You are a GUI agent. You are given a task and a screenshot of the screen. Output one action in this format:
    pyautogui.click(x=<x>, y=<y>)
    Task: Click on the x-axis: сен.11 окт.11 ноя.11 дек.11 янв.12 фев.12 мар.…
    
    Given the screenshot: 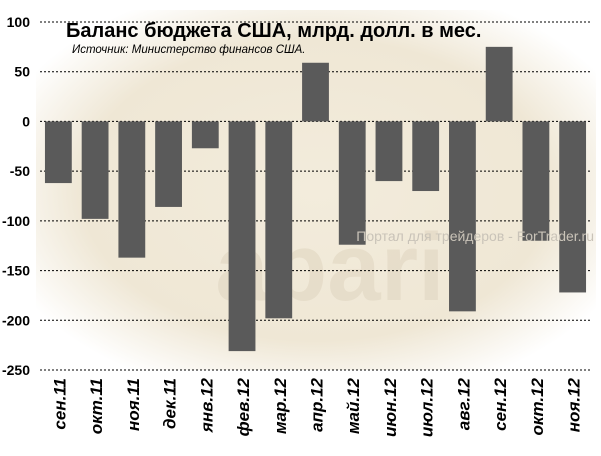 What is the action you would take?
    pyautogui.click(x=316, y=407)
    